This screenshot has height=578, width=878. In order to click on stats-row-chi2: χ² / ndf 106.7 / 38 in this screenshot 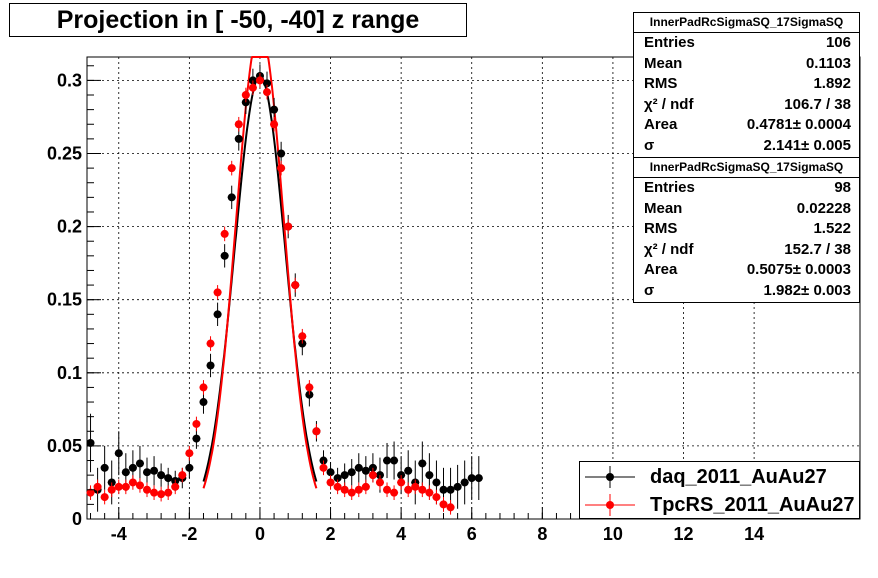, I will do `click(747, 104)`.